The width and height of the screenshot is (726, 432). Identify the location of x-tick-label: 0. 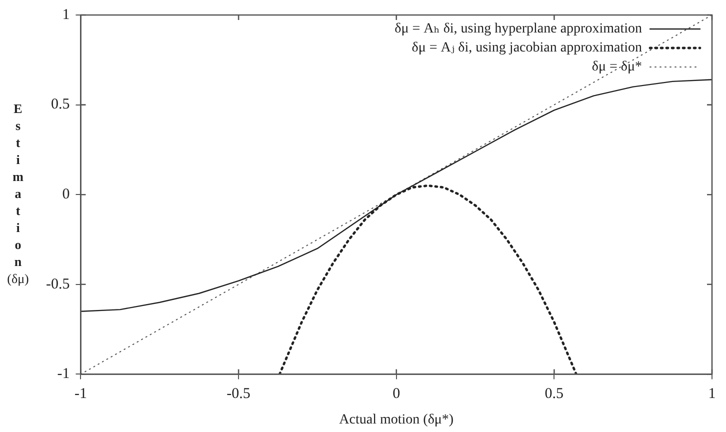
(396, 394).